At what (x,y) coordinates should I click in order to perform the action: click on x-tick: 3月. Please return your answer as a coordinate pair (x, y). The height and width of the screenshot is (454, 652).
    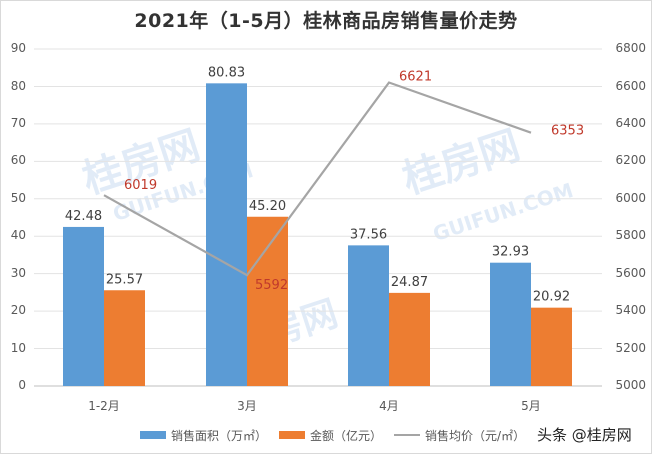
    Looking at the image, I should click on (247, 406).